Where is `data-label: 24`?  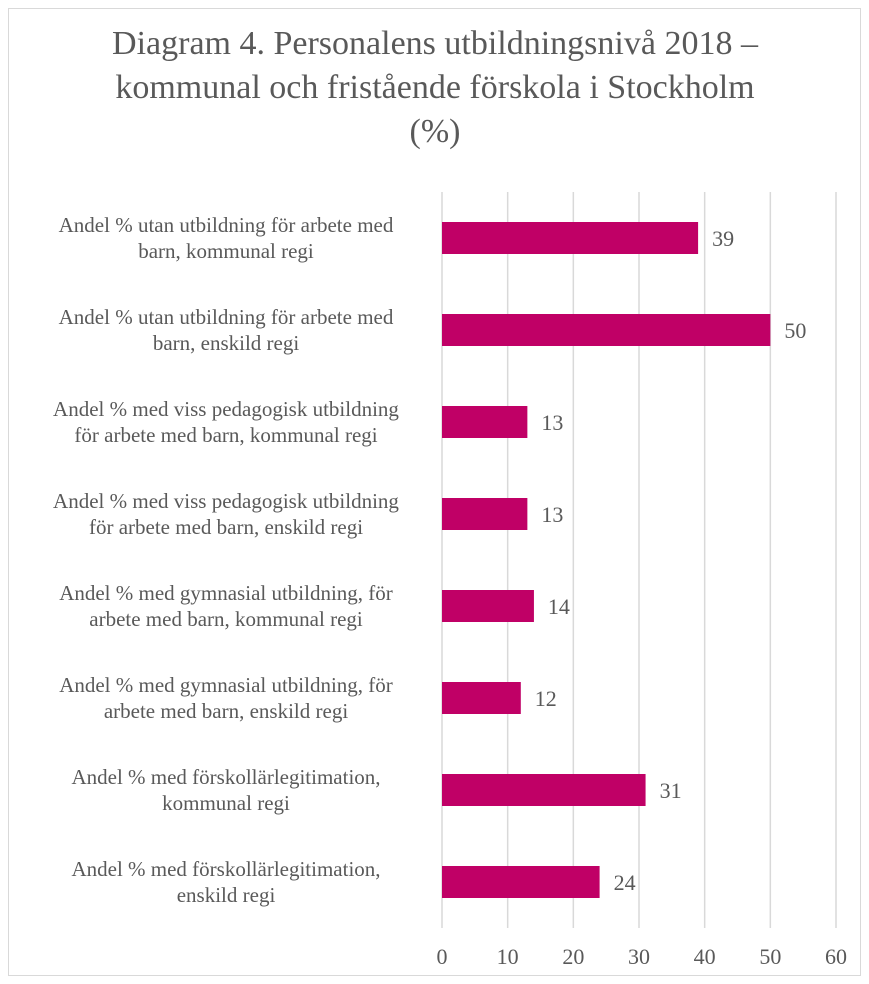
data-label: 24 is located at coordinates (625, 882).